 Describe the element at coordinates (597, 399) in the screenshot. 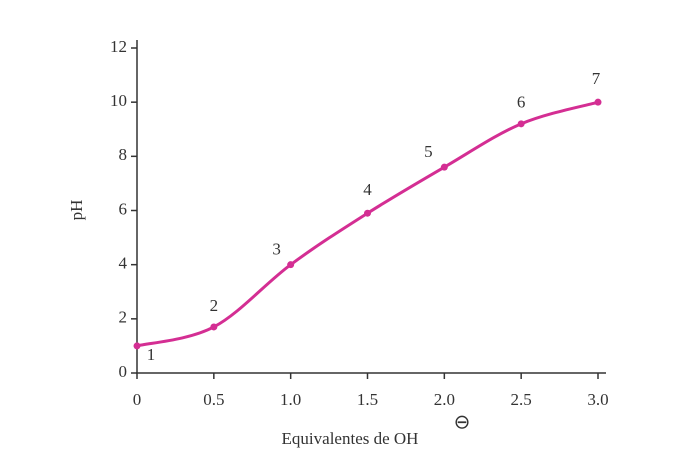

I see `x-tick-label: 3.0` at that location.